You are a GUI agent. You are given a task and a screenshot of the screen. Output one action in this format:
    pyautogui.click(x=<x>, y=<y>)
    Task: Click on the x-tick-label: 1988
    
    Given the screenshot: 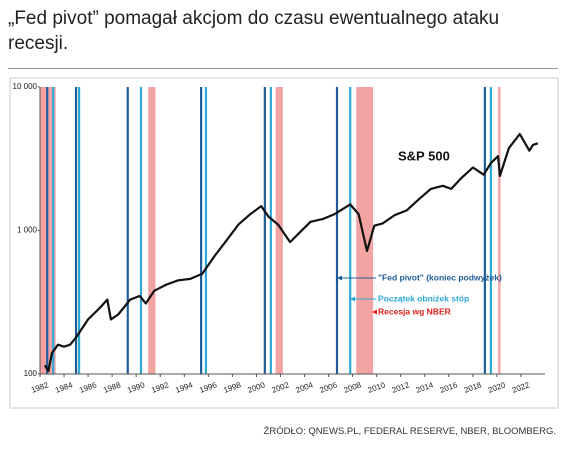 What is the action you would take?
    pyautogui.click(x=112, y=387)
    